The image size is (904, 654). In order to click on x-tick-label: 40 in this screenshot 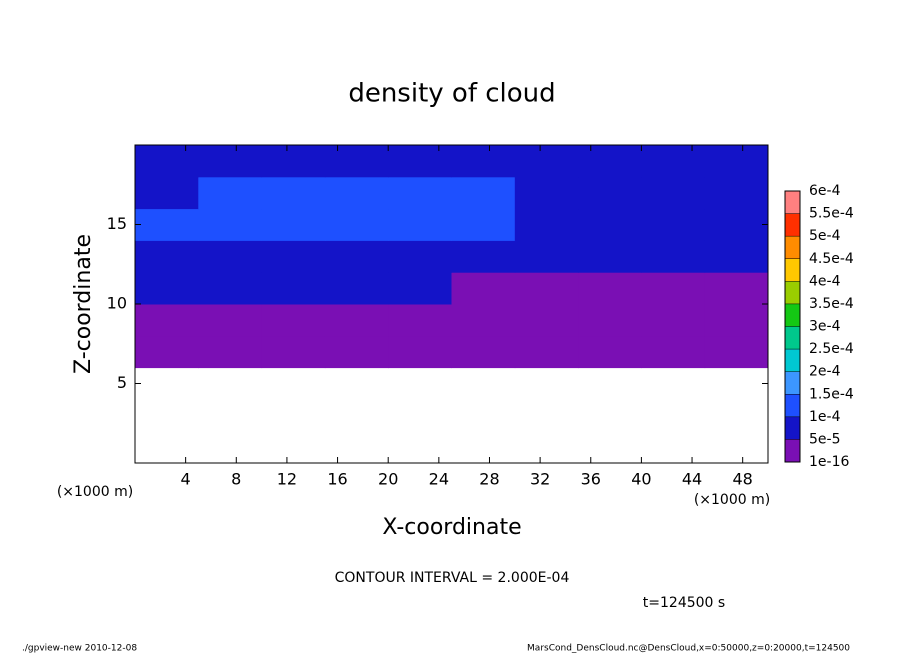, I will do `click(641, 479)`.